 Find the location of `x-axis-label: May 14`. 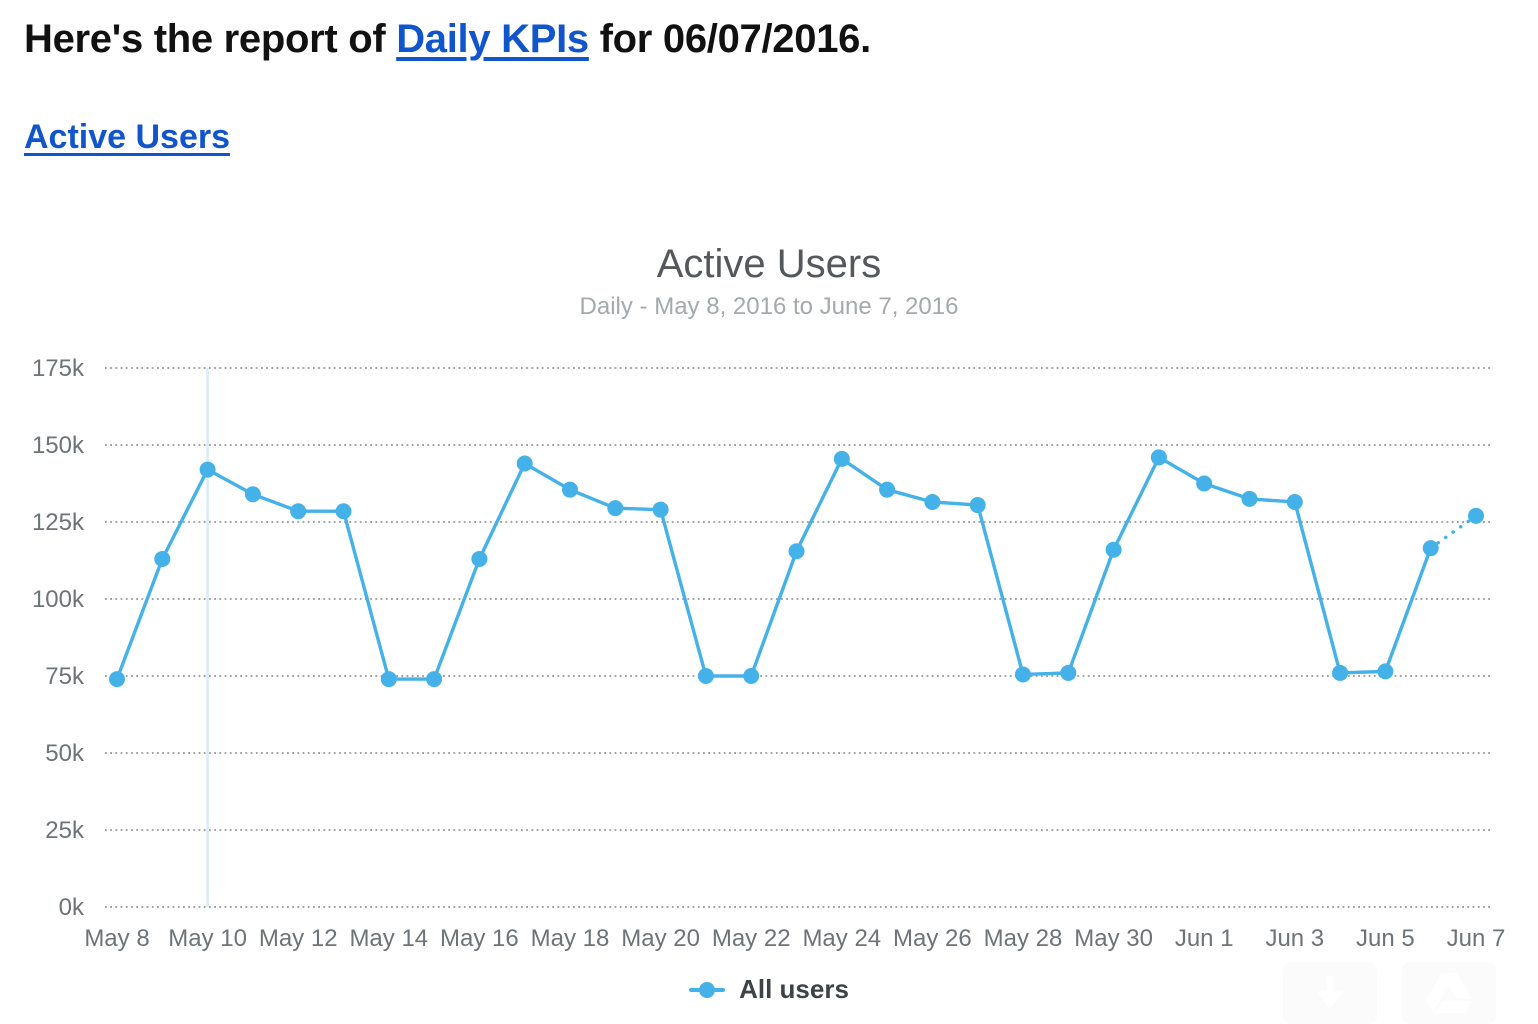

x-axis-label: May 14 is located at coordinates (388, 938).